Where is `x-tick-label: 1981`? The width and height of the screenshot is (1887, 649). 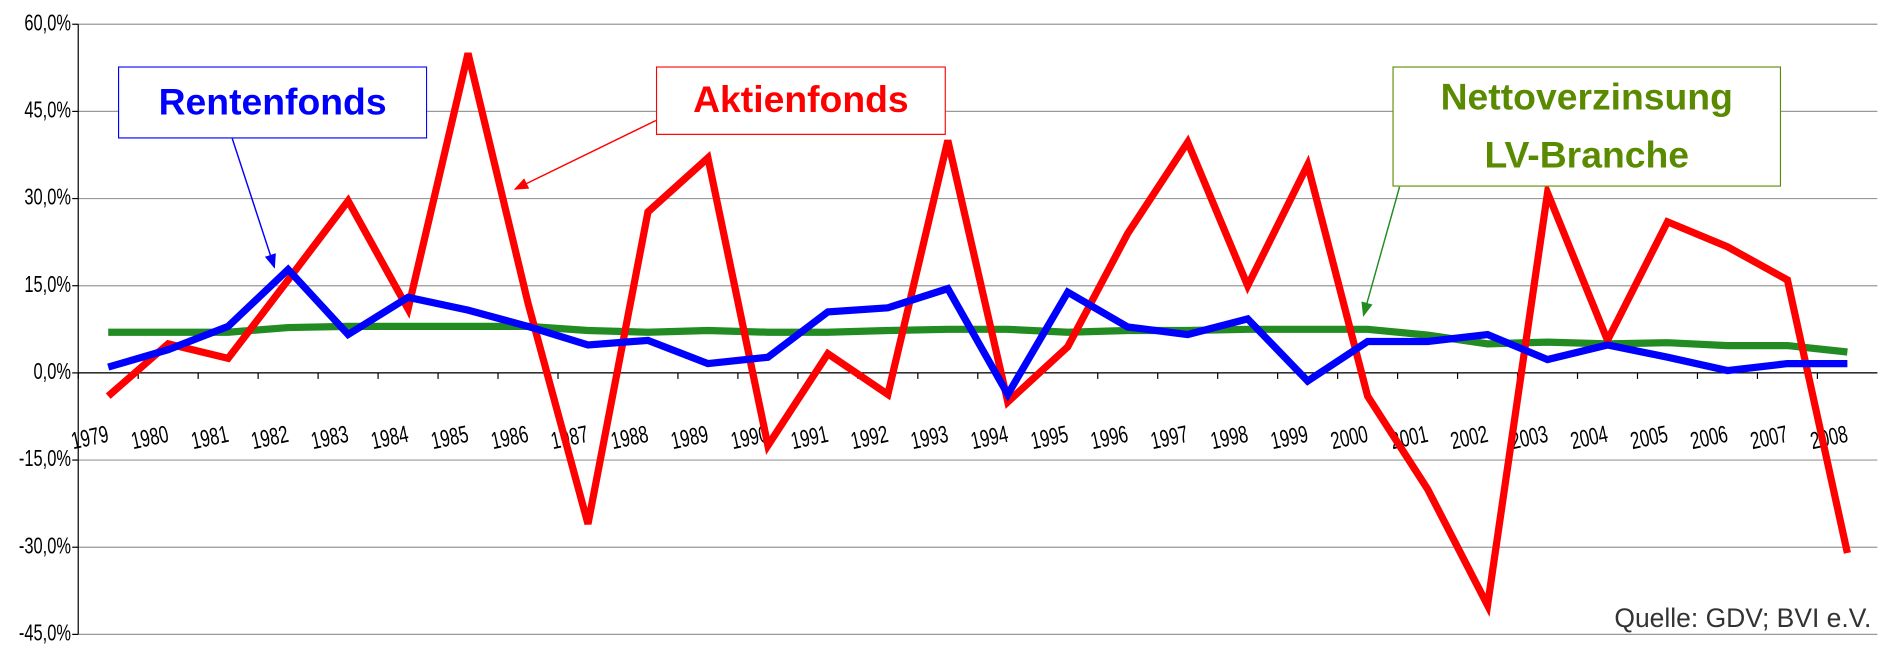
x-tick-label: 1981 is located at coordinates (210, 438).